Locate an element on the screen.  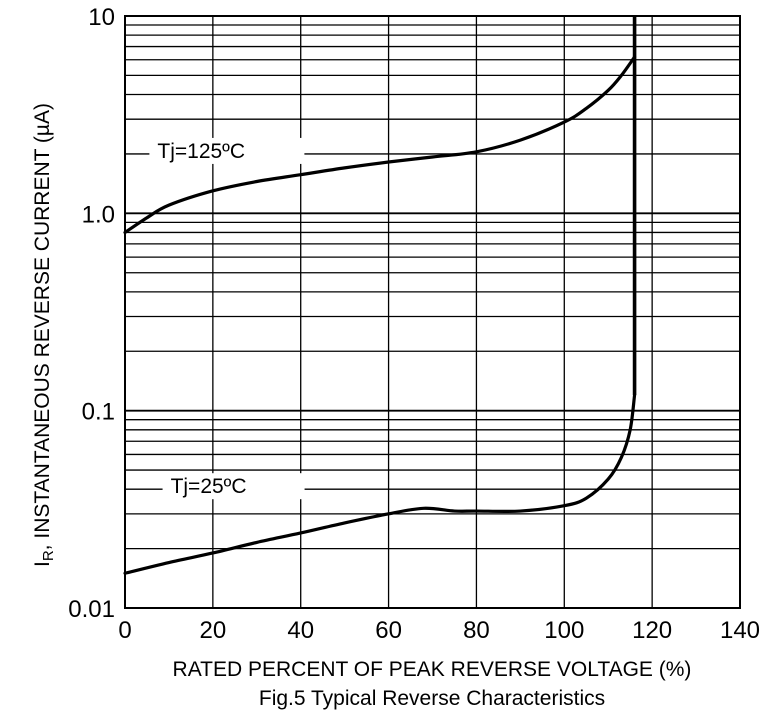
y-tick-label: 0.1 is located at coordinates (98, 412).